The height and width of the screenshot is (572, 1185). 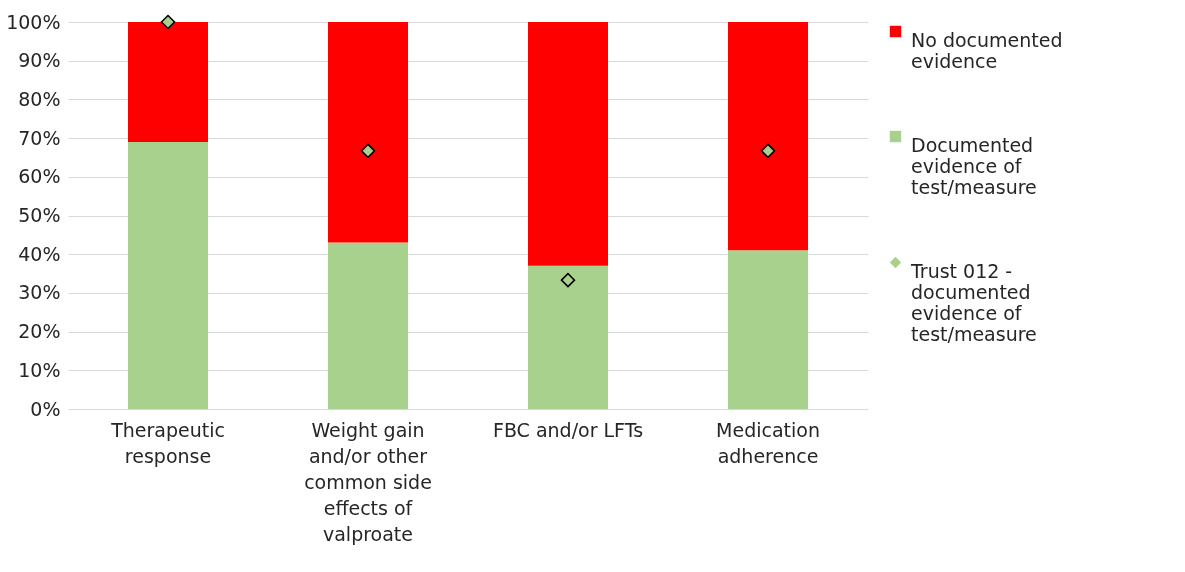 What do you see at coordinates (39, 253) in the screenshot?
I see `y-tick-label: 40%` at bounding box center [39, 253].